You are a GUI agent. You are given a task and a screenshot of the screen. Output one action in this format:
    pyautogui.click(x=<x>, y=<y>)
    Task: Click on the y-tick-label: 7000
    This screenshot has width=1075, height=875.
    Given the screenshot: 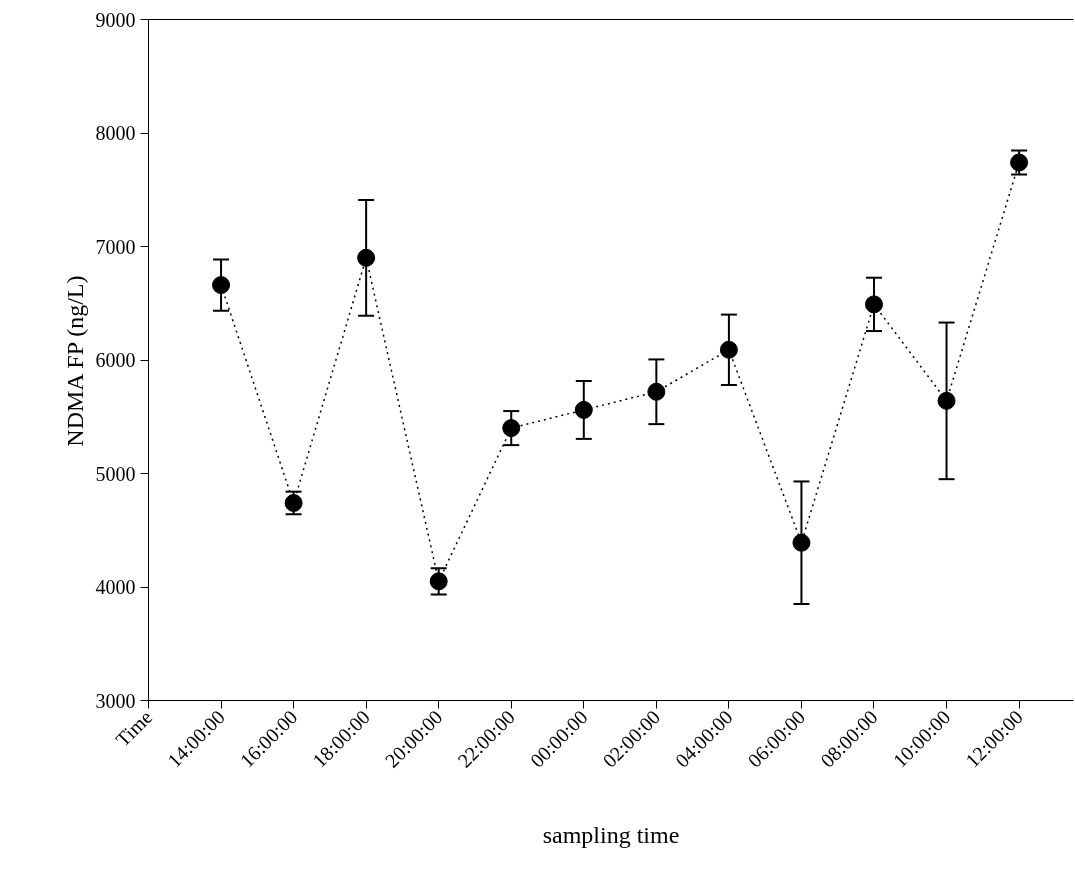 What is the action you would take?
    pyautogui.click(x=115, y=246)
    